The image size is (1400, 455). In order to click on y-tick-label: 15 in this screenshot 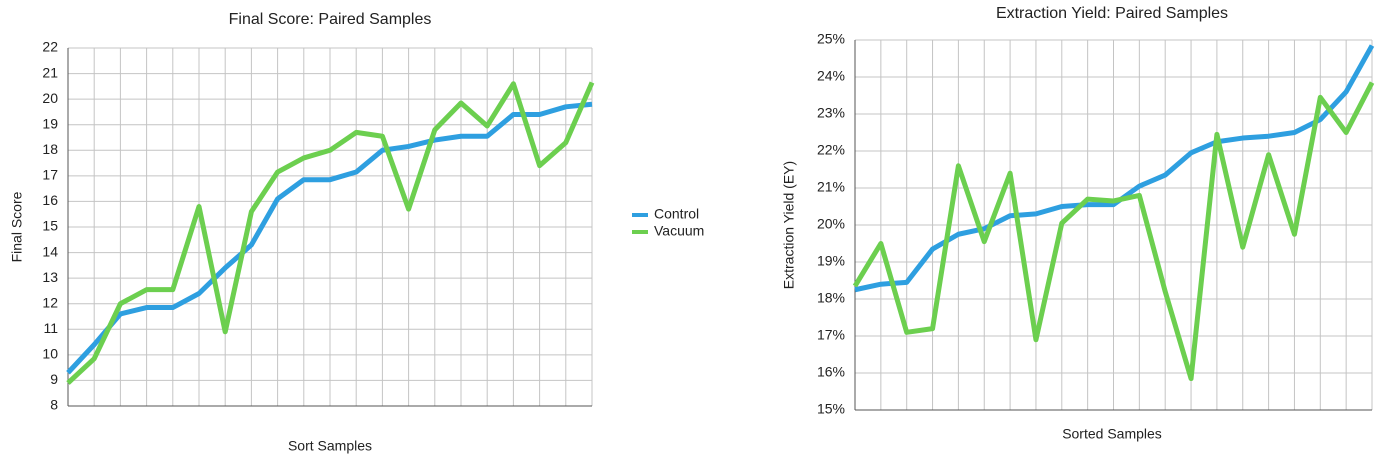, I will do `click(50, 226)`.